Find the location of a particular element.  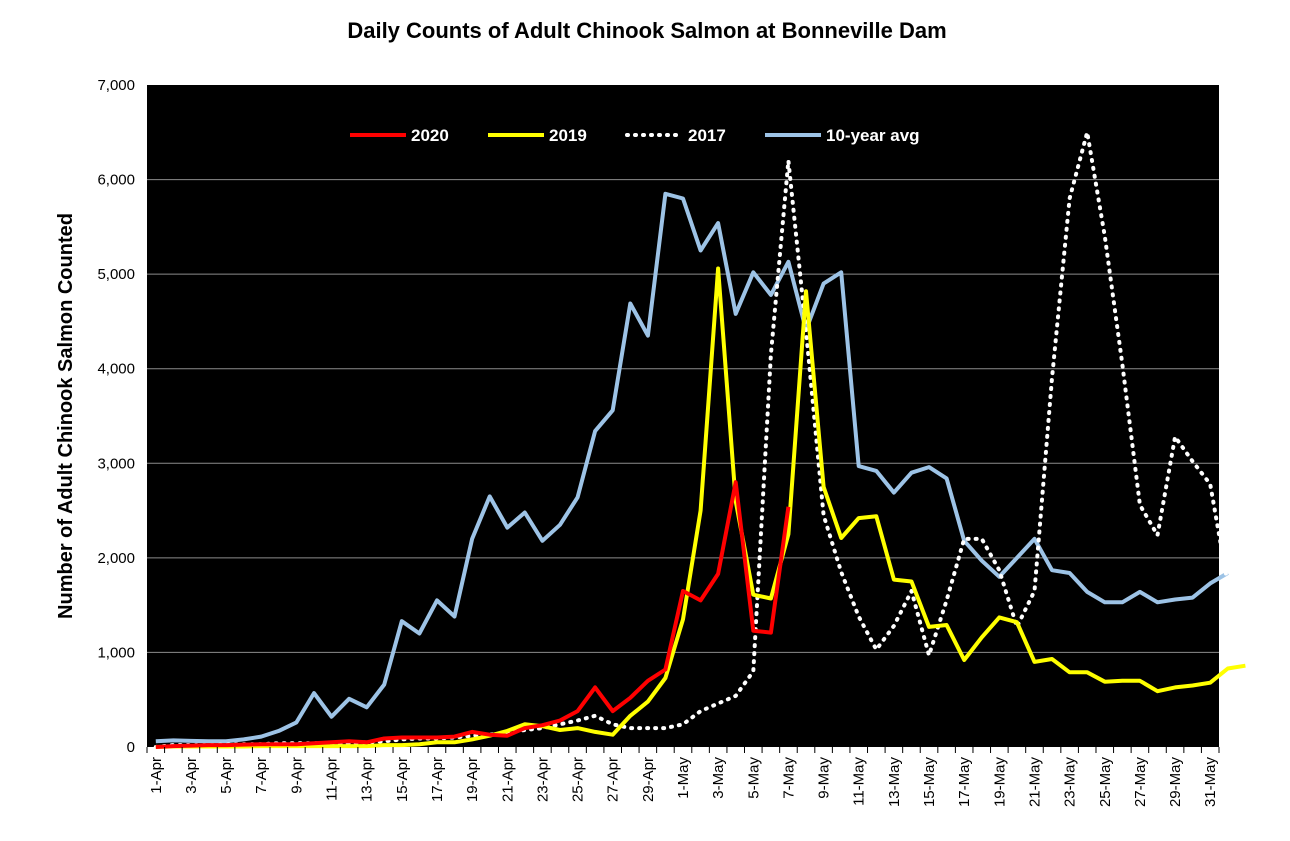

legend-label-0: 2020 is located at coordinates (430, 135).